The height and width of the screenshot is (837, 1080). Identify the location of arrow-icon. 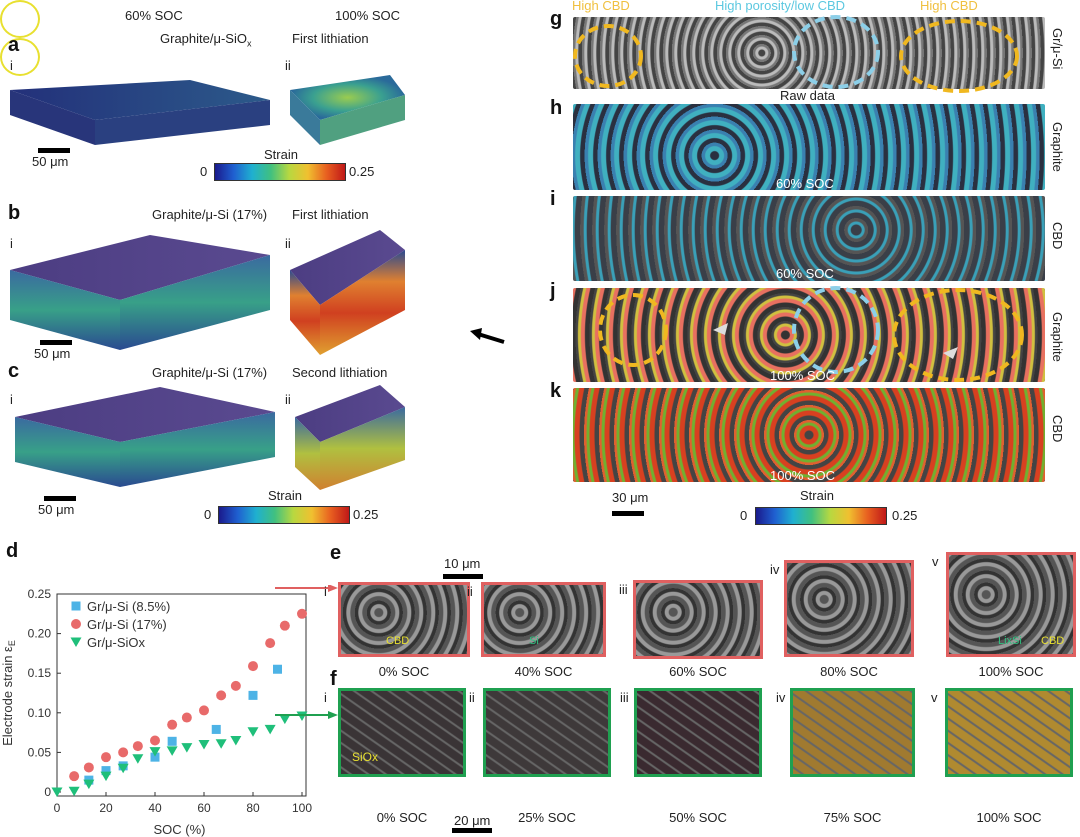
(487, 336).